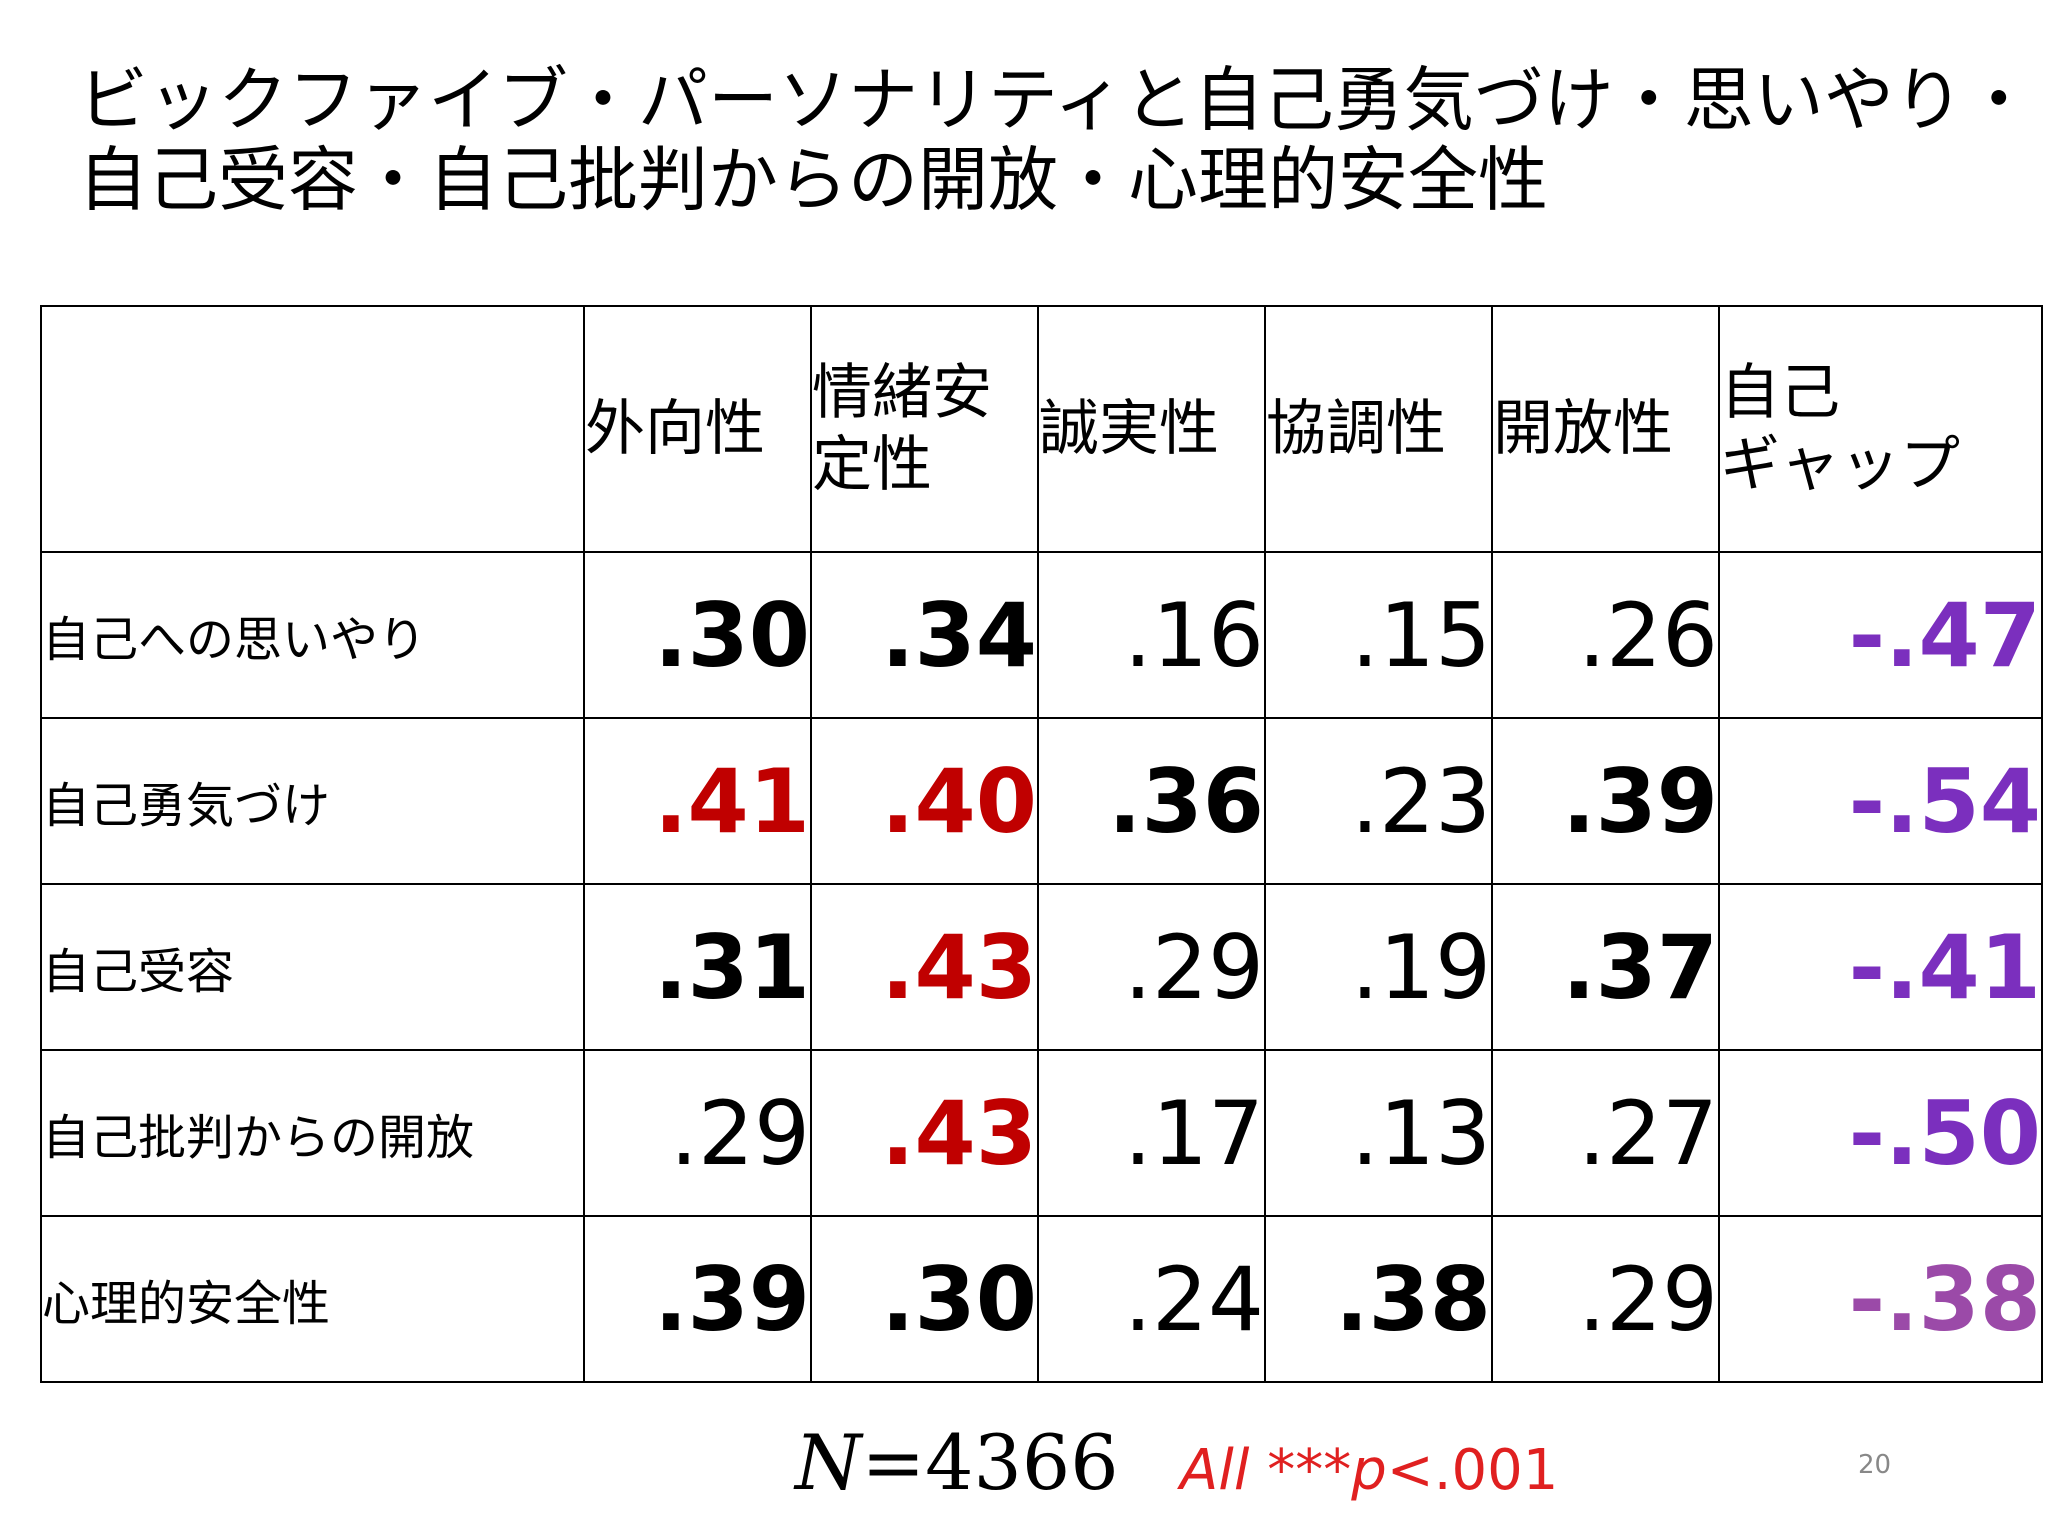 This screenshot has height=1536, width=2048. What do you see at coordinates (312, 429) in the screenshot?
I see `corner-cell` at bounding box center [312, 429].